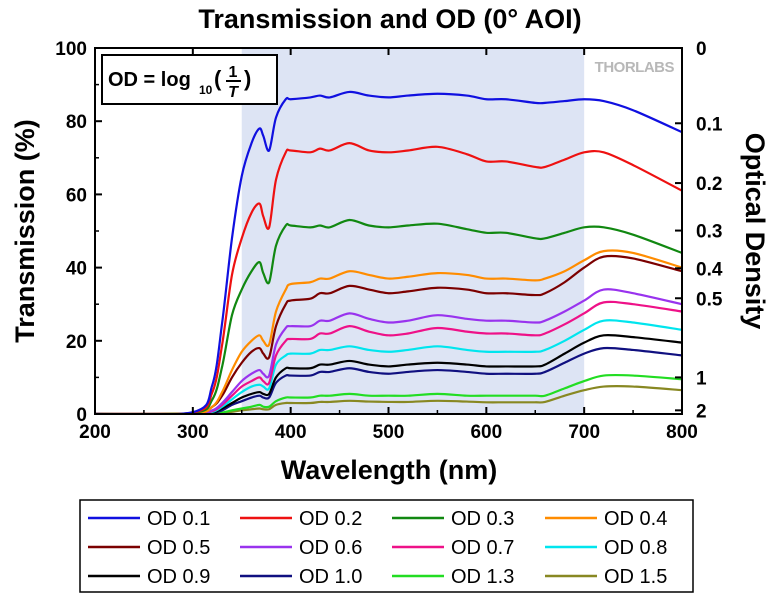  Describe the element at coordinates (206, 90) in the screenshot. I see `formula-subscript: 10` at that location.